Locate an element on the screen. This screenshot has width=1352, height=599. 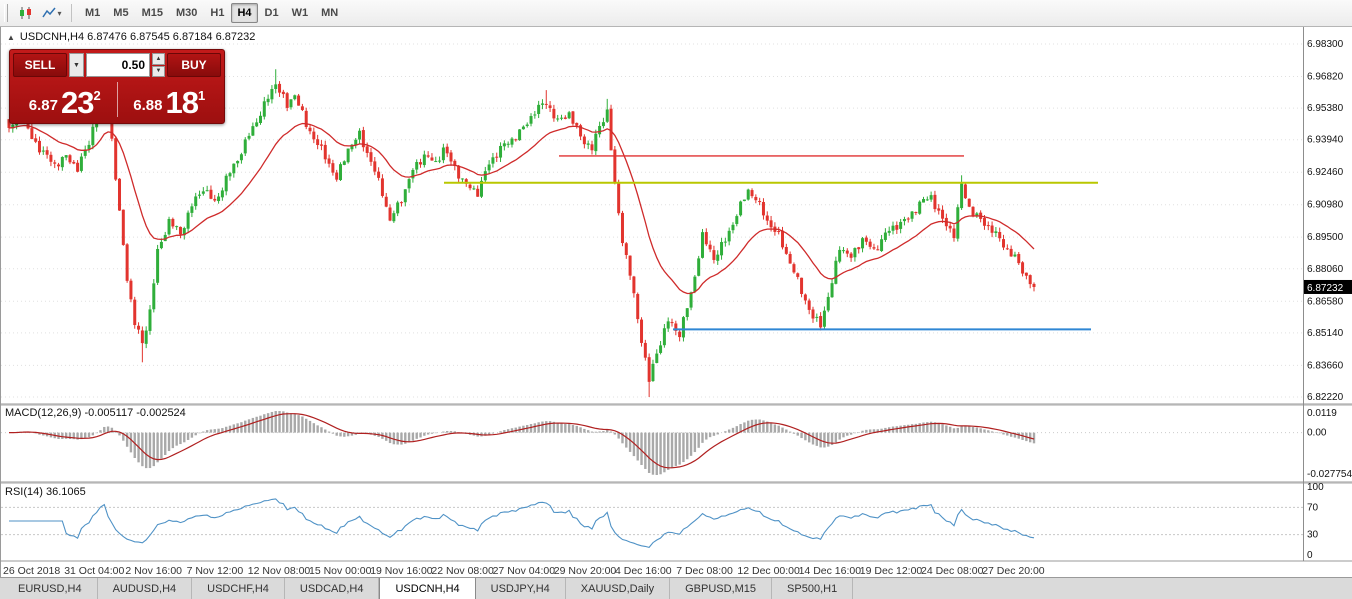
macd-scale-labels: 0.0119 0.00 -0.027754 is located at coordinates (1329, 444).